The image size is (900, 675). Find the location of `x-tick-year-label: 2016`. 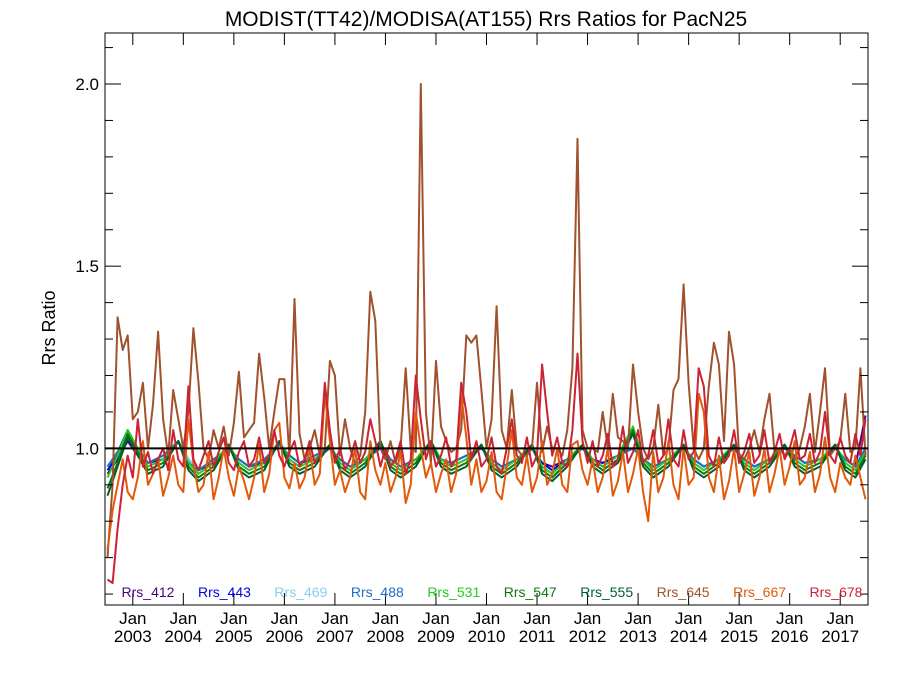

x-tick-year-label: 2016 is located at coordinates (790, 636).